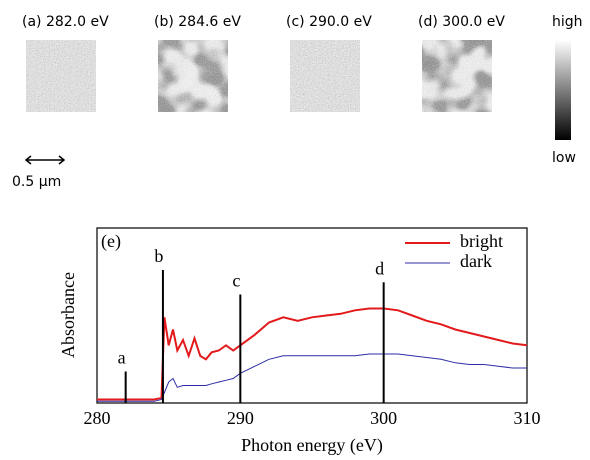  What do you see at coordinates (236, 281) in the screenshot?
I see `marker-label: c` at bounding box center [236, 281].